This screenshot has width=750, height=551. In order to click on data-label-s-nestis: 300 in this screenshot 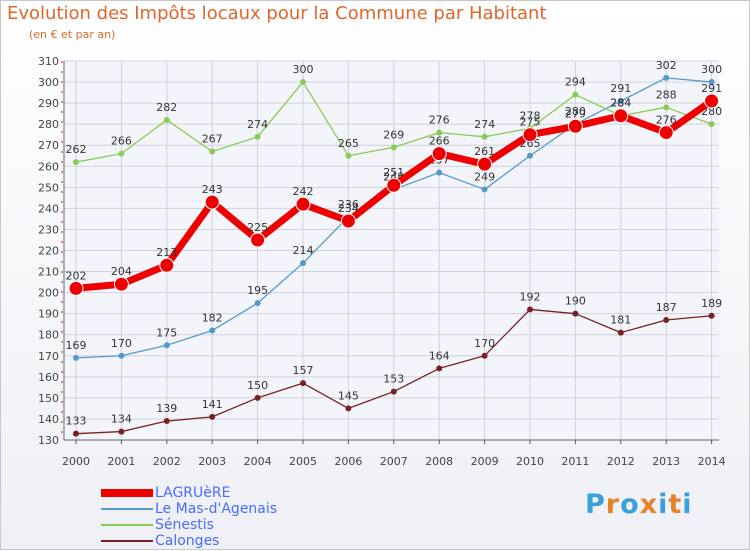, I will do `click(303, 69)`.